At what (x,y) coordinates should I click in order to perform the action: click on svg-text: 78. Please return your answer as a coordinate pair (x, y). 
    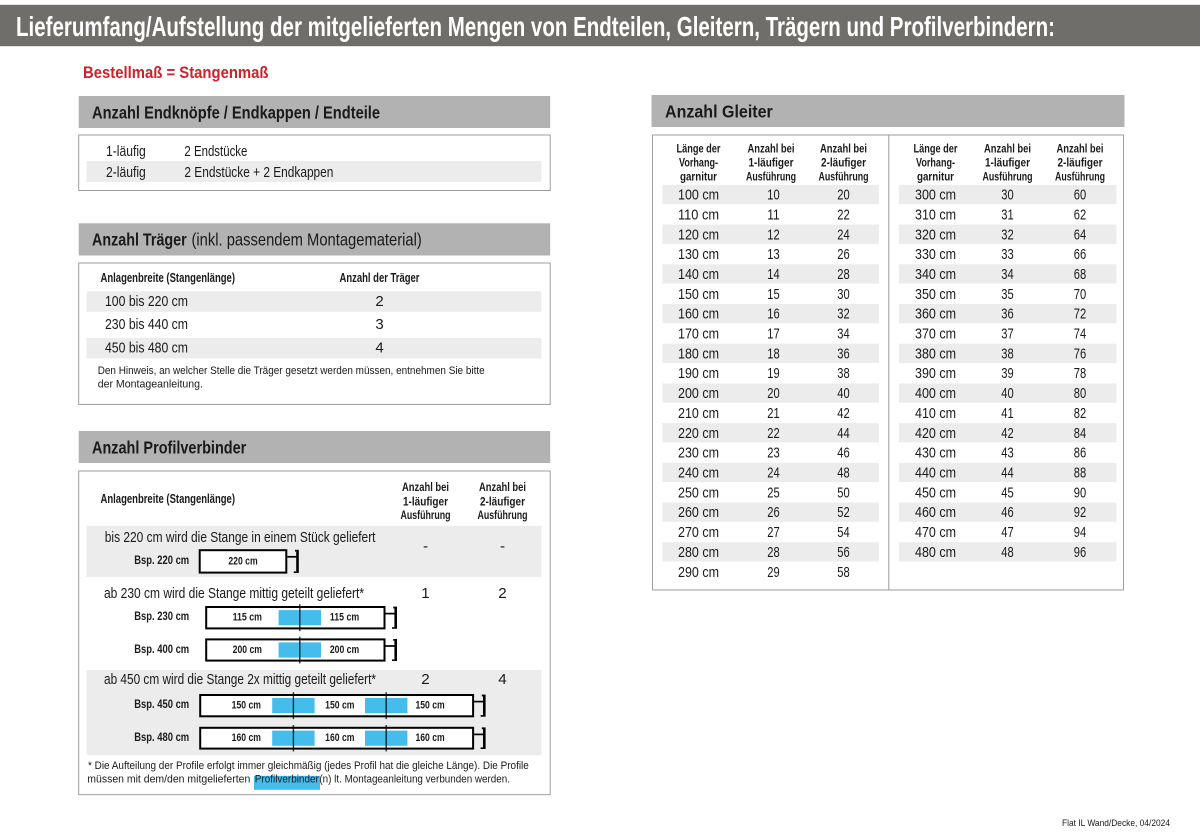
    Looking at the image, I should click on (1080, 373).